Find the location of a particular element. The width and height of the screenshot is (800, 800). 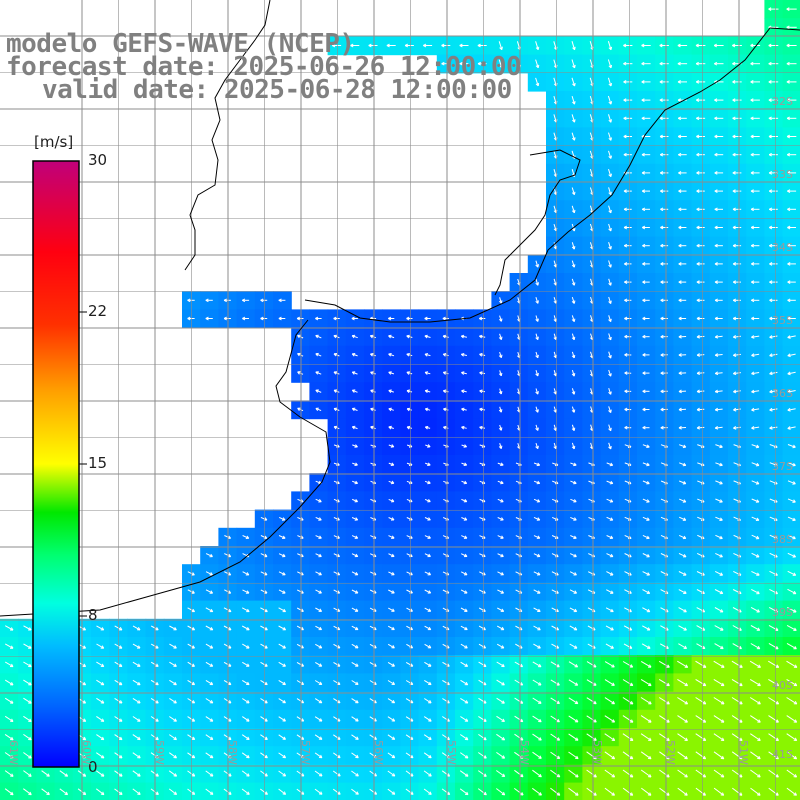

colorbar-unit: [m/s] is located at coordinates (54, 142).